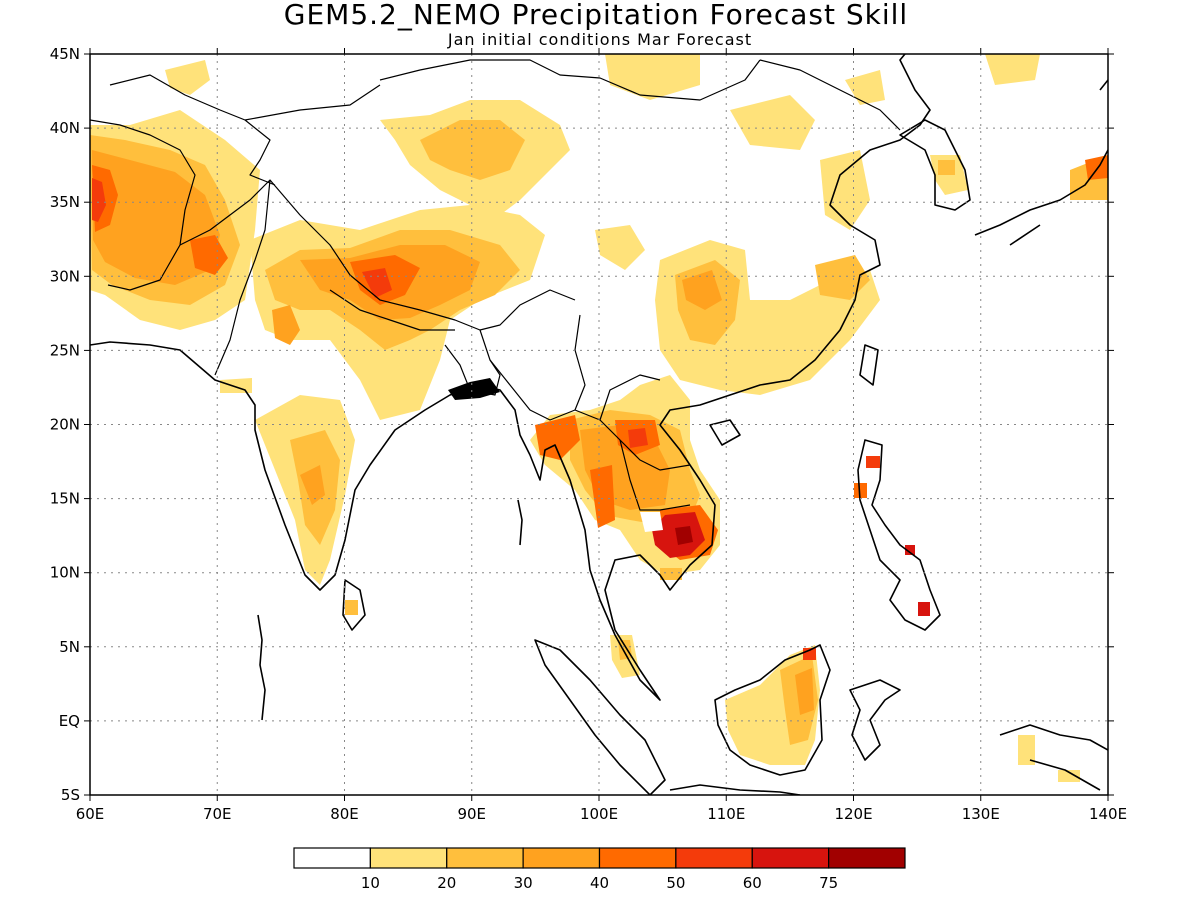  I want to click on y-tick-label: 5N, so click(69, 647).